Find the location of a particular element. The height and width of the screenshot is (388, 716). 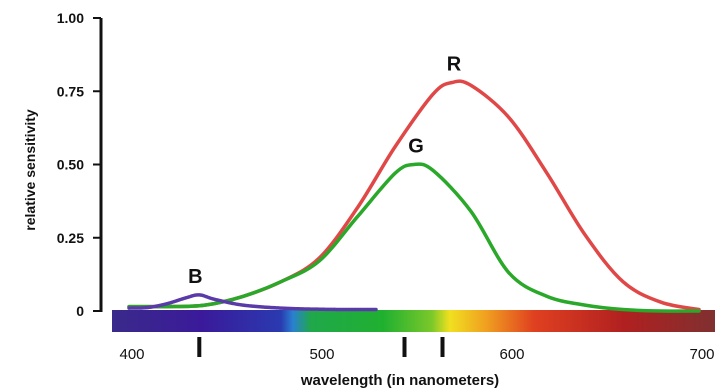

y-tick-label: 0.25 is located at coordinates (70, 238).